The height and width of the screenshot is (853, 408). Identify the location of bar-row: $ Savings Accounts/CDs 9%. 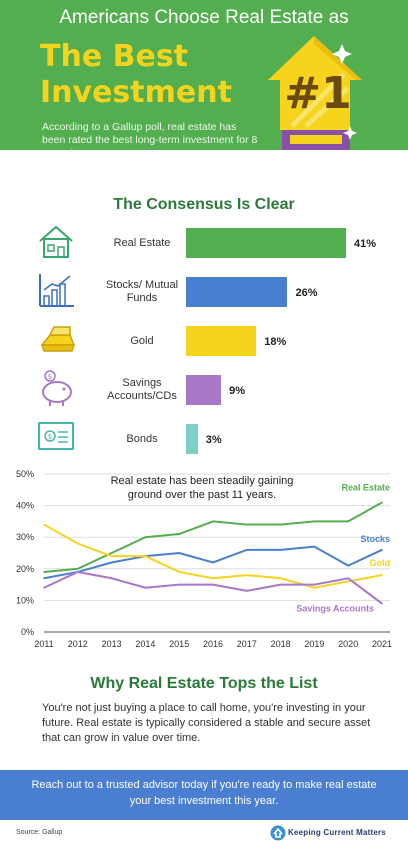
(204, 392).